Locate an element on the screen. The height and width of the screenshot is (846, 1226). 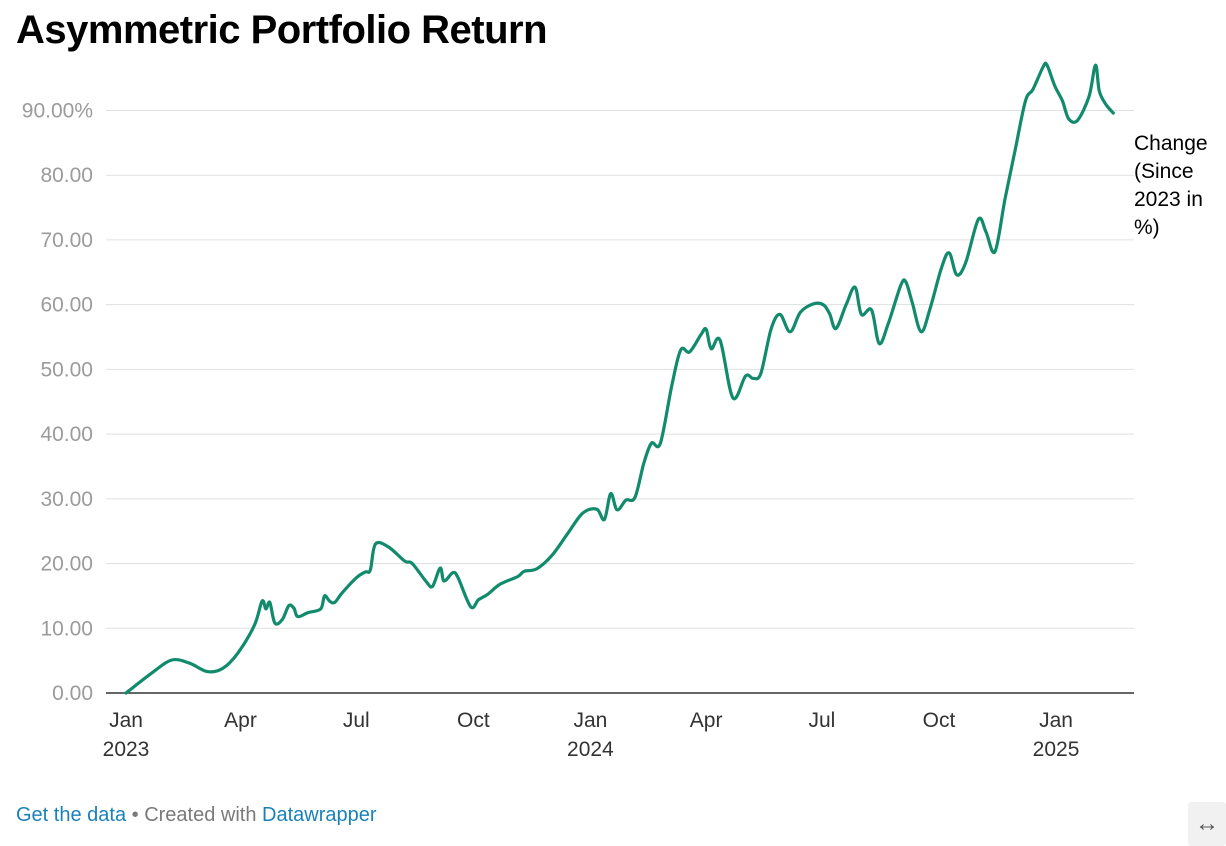
y-tick-label: 0.00 is located at coordinates (72, 693).